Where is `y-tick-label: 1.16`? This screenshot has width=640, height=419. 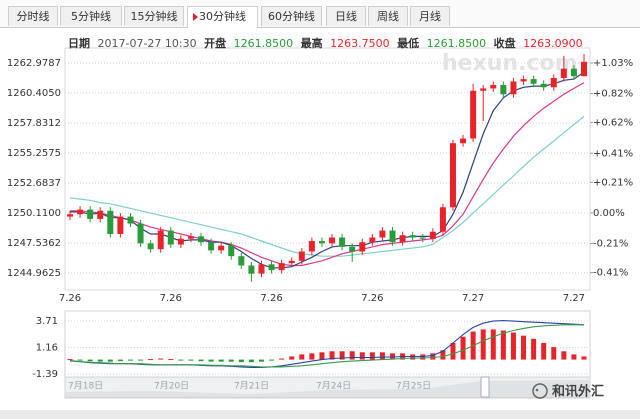 y-tick-label: 1.16 is located at coordinates (47, 348).